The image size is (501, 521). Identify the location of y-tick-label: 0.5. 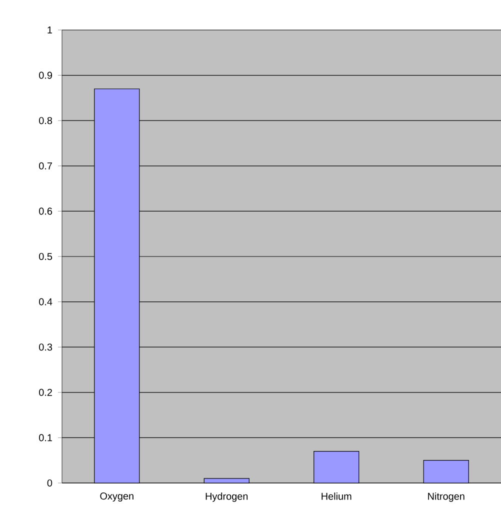
(45, 256).